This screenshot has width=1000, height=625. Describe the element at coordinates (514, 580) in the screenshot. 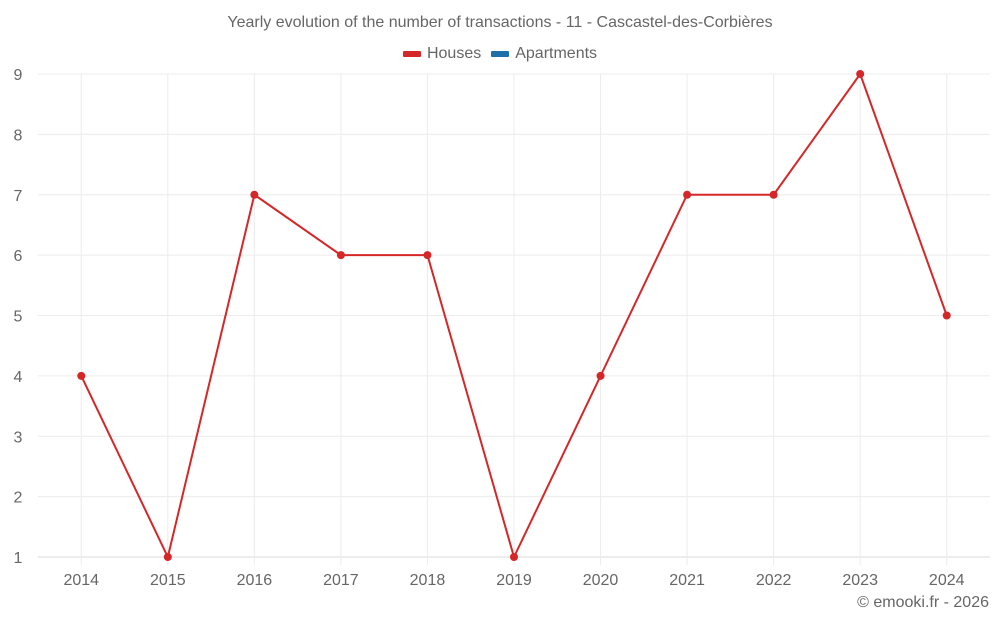

I see `x-tick-label: 2019` at that location.